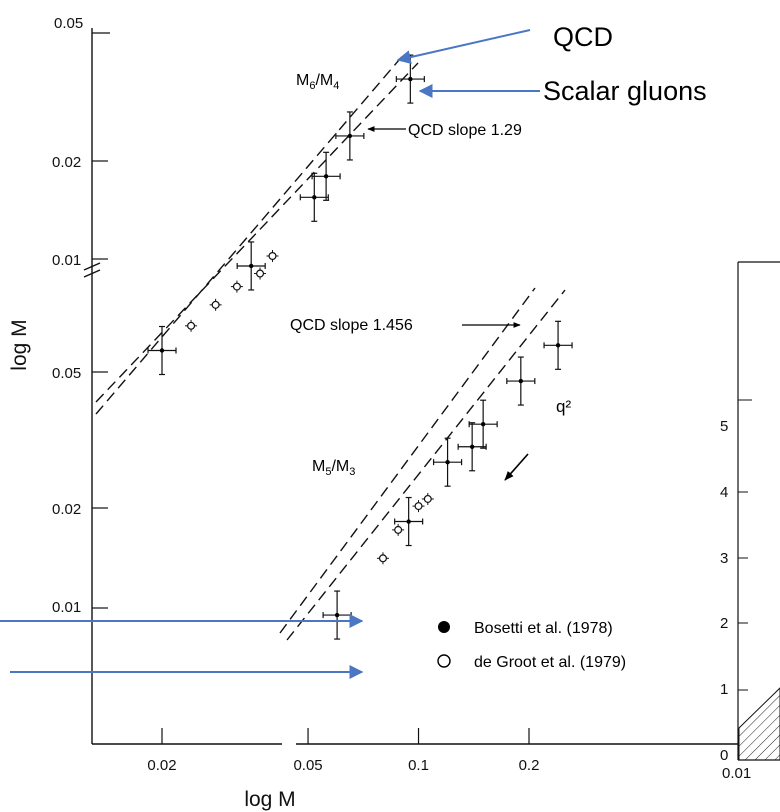  I want to click on legend-label-degroot: de Groot et al. (1979), so click(550, 662).